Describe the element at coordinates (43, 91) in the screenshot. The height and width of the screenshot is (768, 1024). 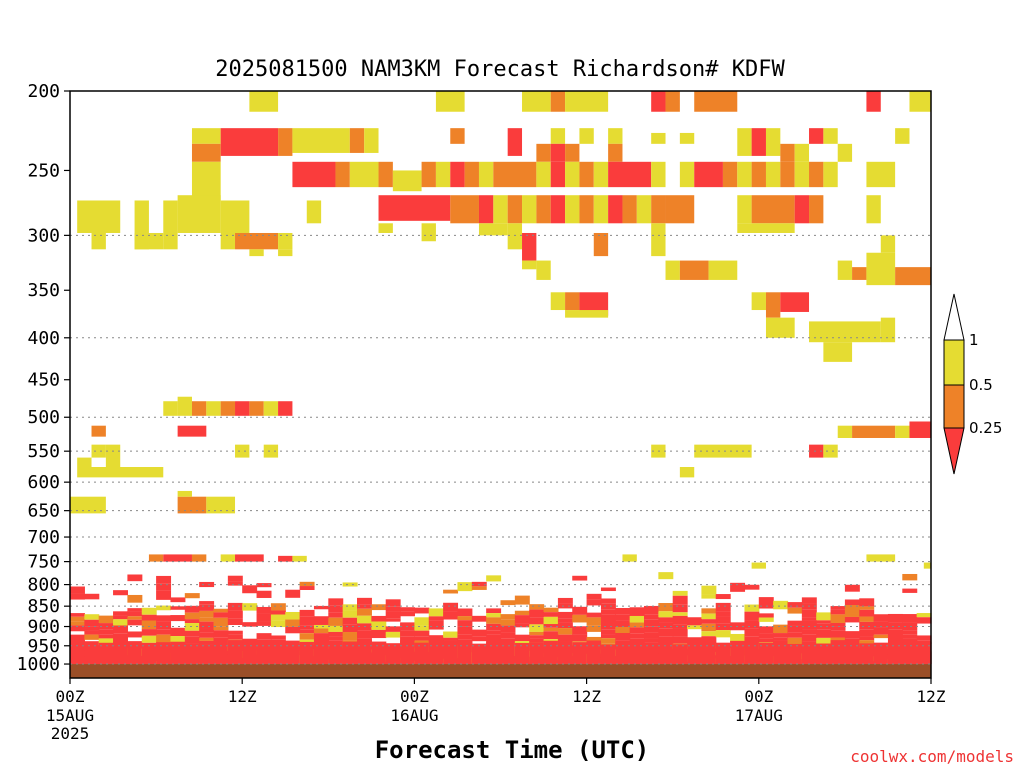
I see `y-tick-label: 200` at that location.